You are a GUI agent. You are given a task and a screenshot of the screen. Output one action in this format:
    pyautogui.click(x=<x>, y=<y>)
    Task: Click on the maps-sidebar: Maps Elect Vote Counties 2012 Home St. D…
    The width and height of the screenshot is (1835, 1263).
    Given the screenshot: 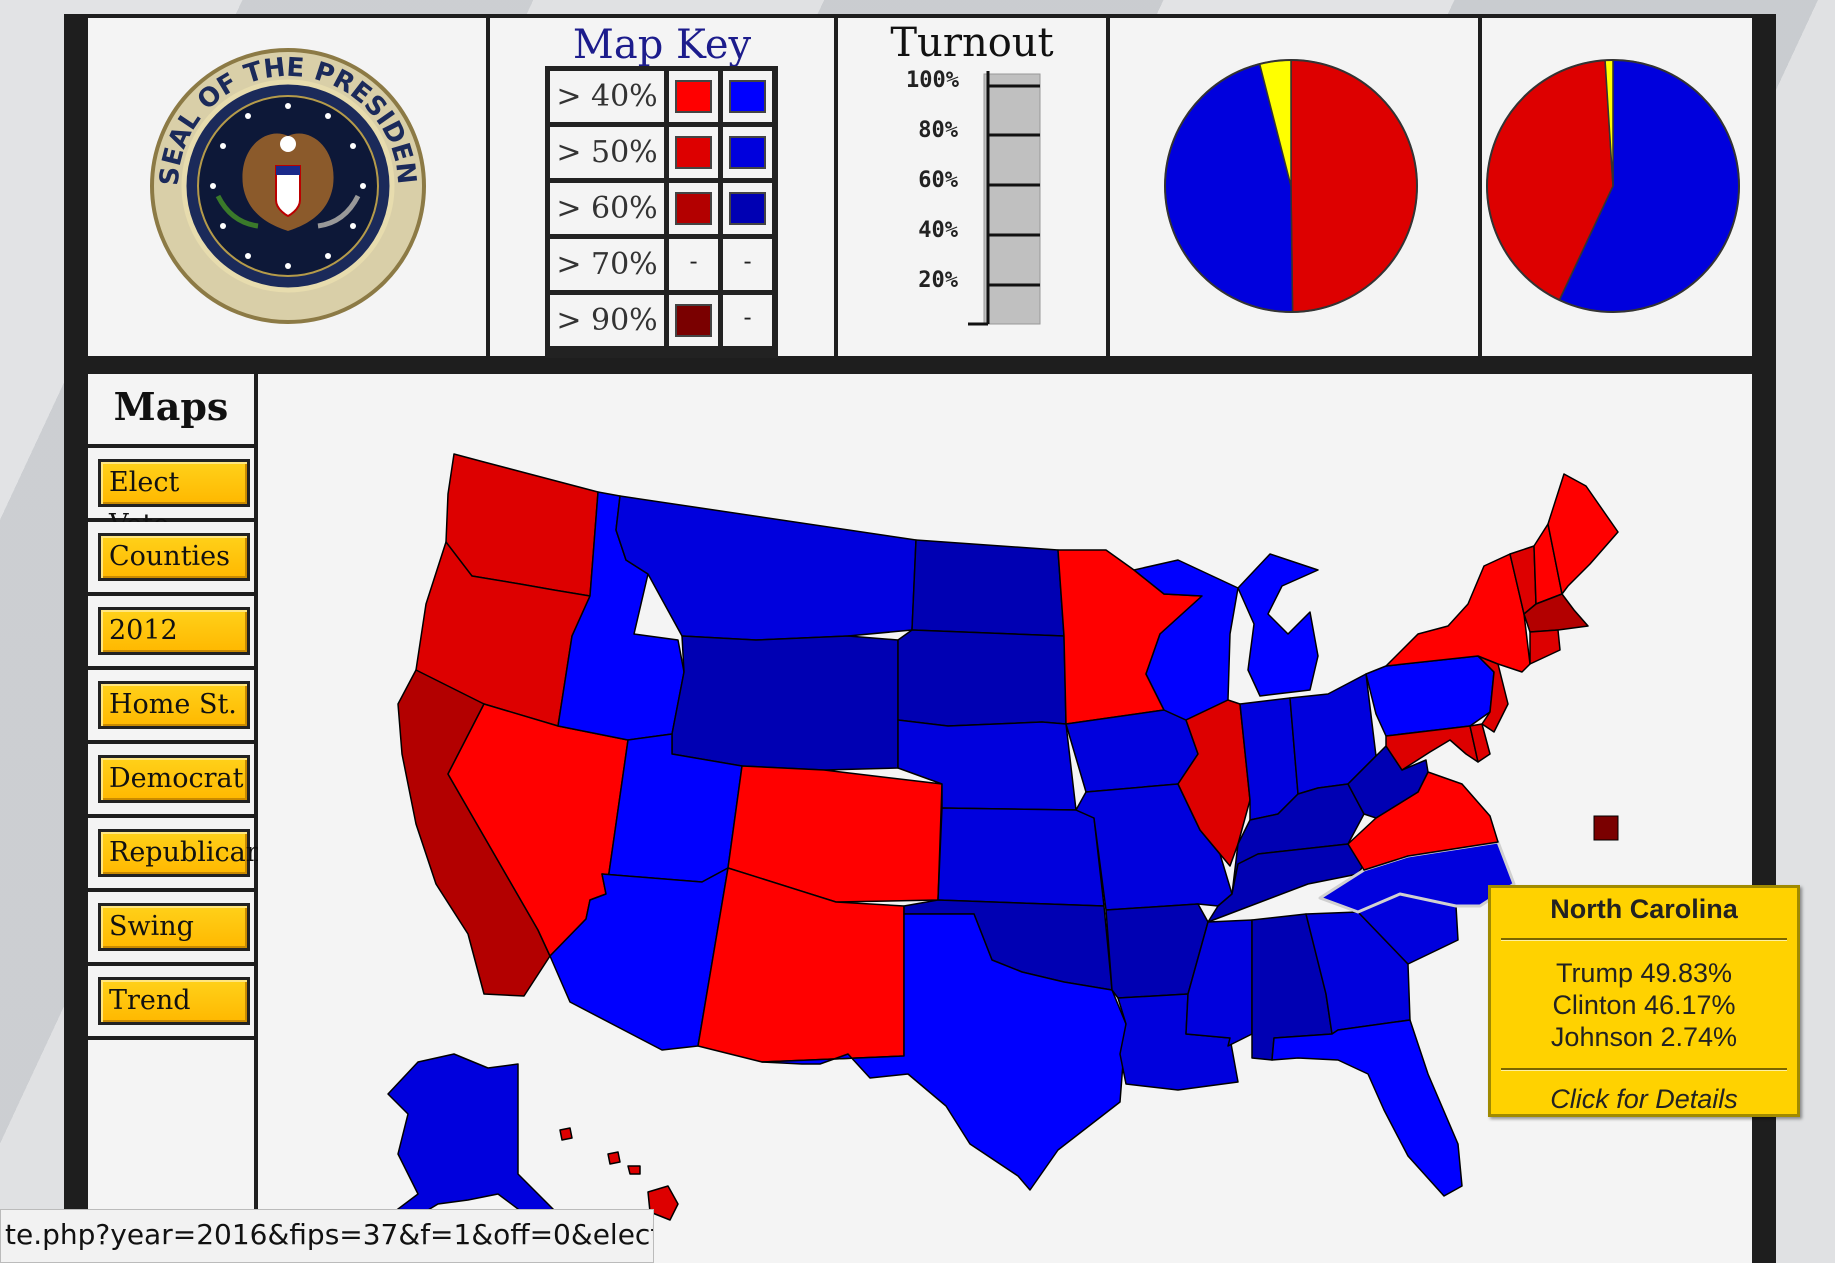 What is the action you would take?
    pyautogui.click(x=175, y=818)
    